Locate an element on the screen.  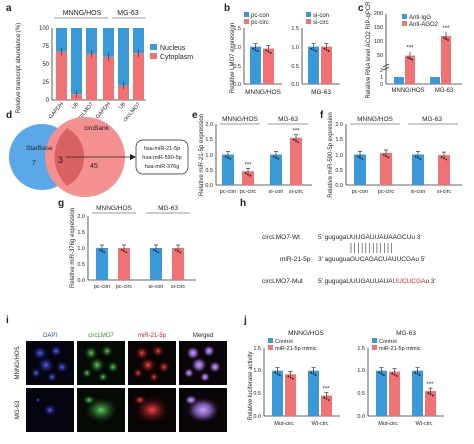
e-xtick: si-con is located at coordinates (276, 192).